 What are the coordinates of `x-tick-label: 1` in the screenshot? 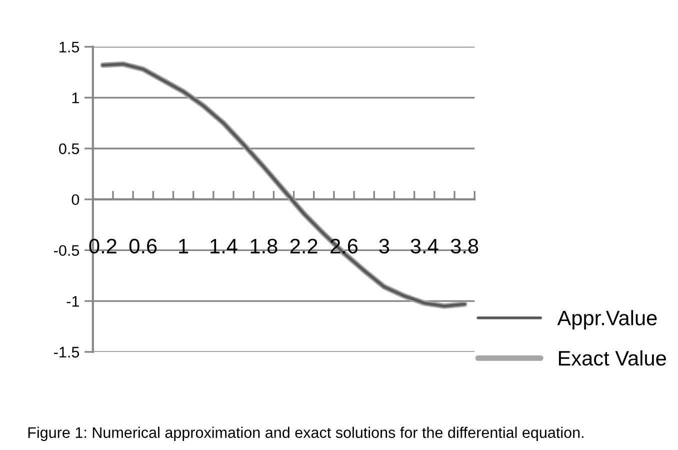 It's located at (183, 246).